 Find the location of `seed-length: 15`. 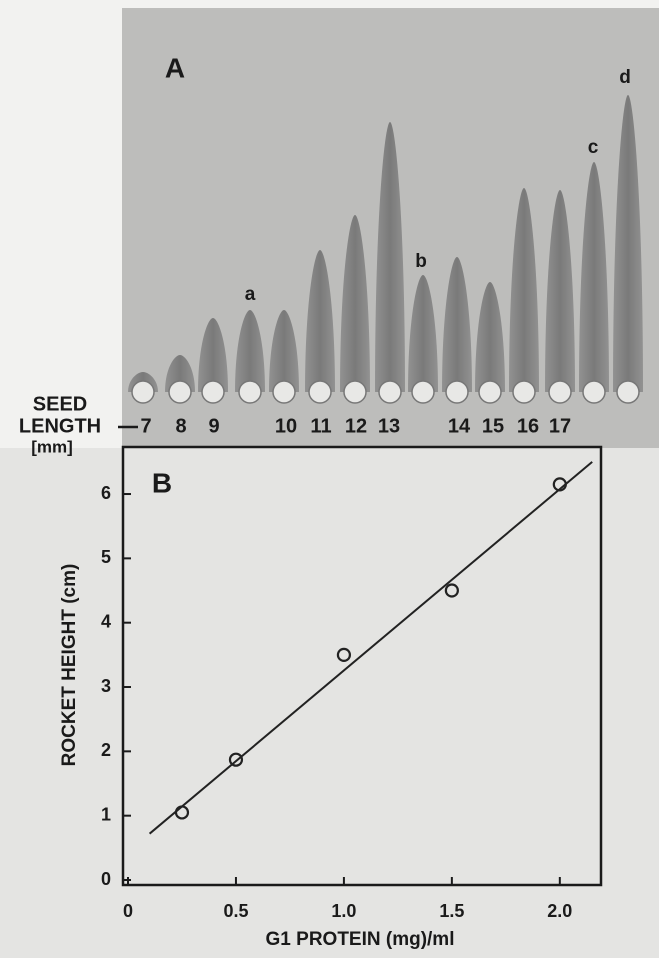

seed-length: 15 is located at coordinates (493, 426).